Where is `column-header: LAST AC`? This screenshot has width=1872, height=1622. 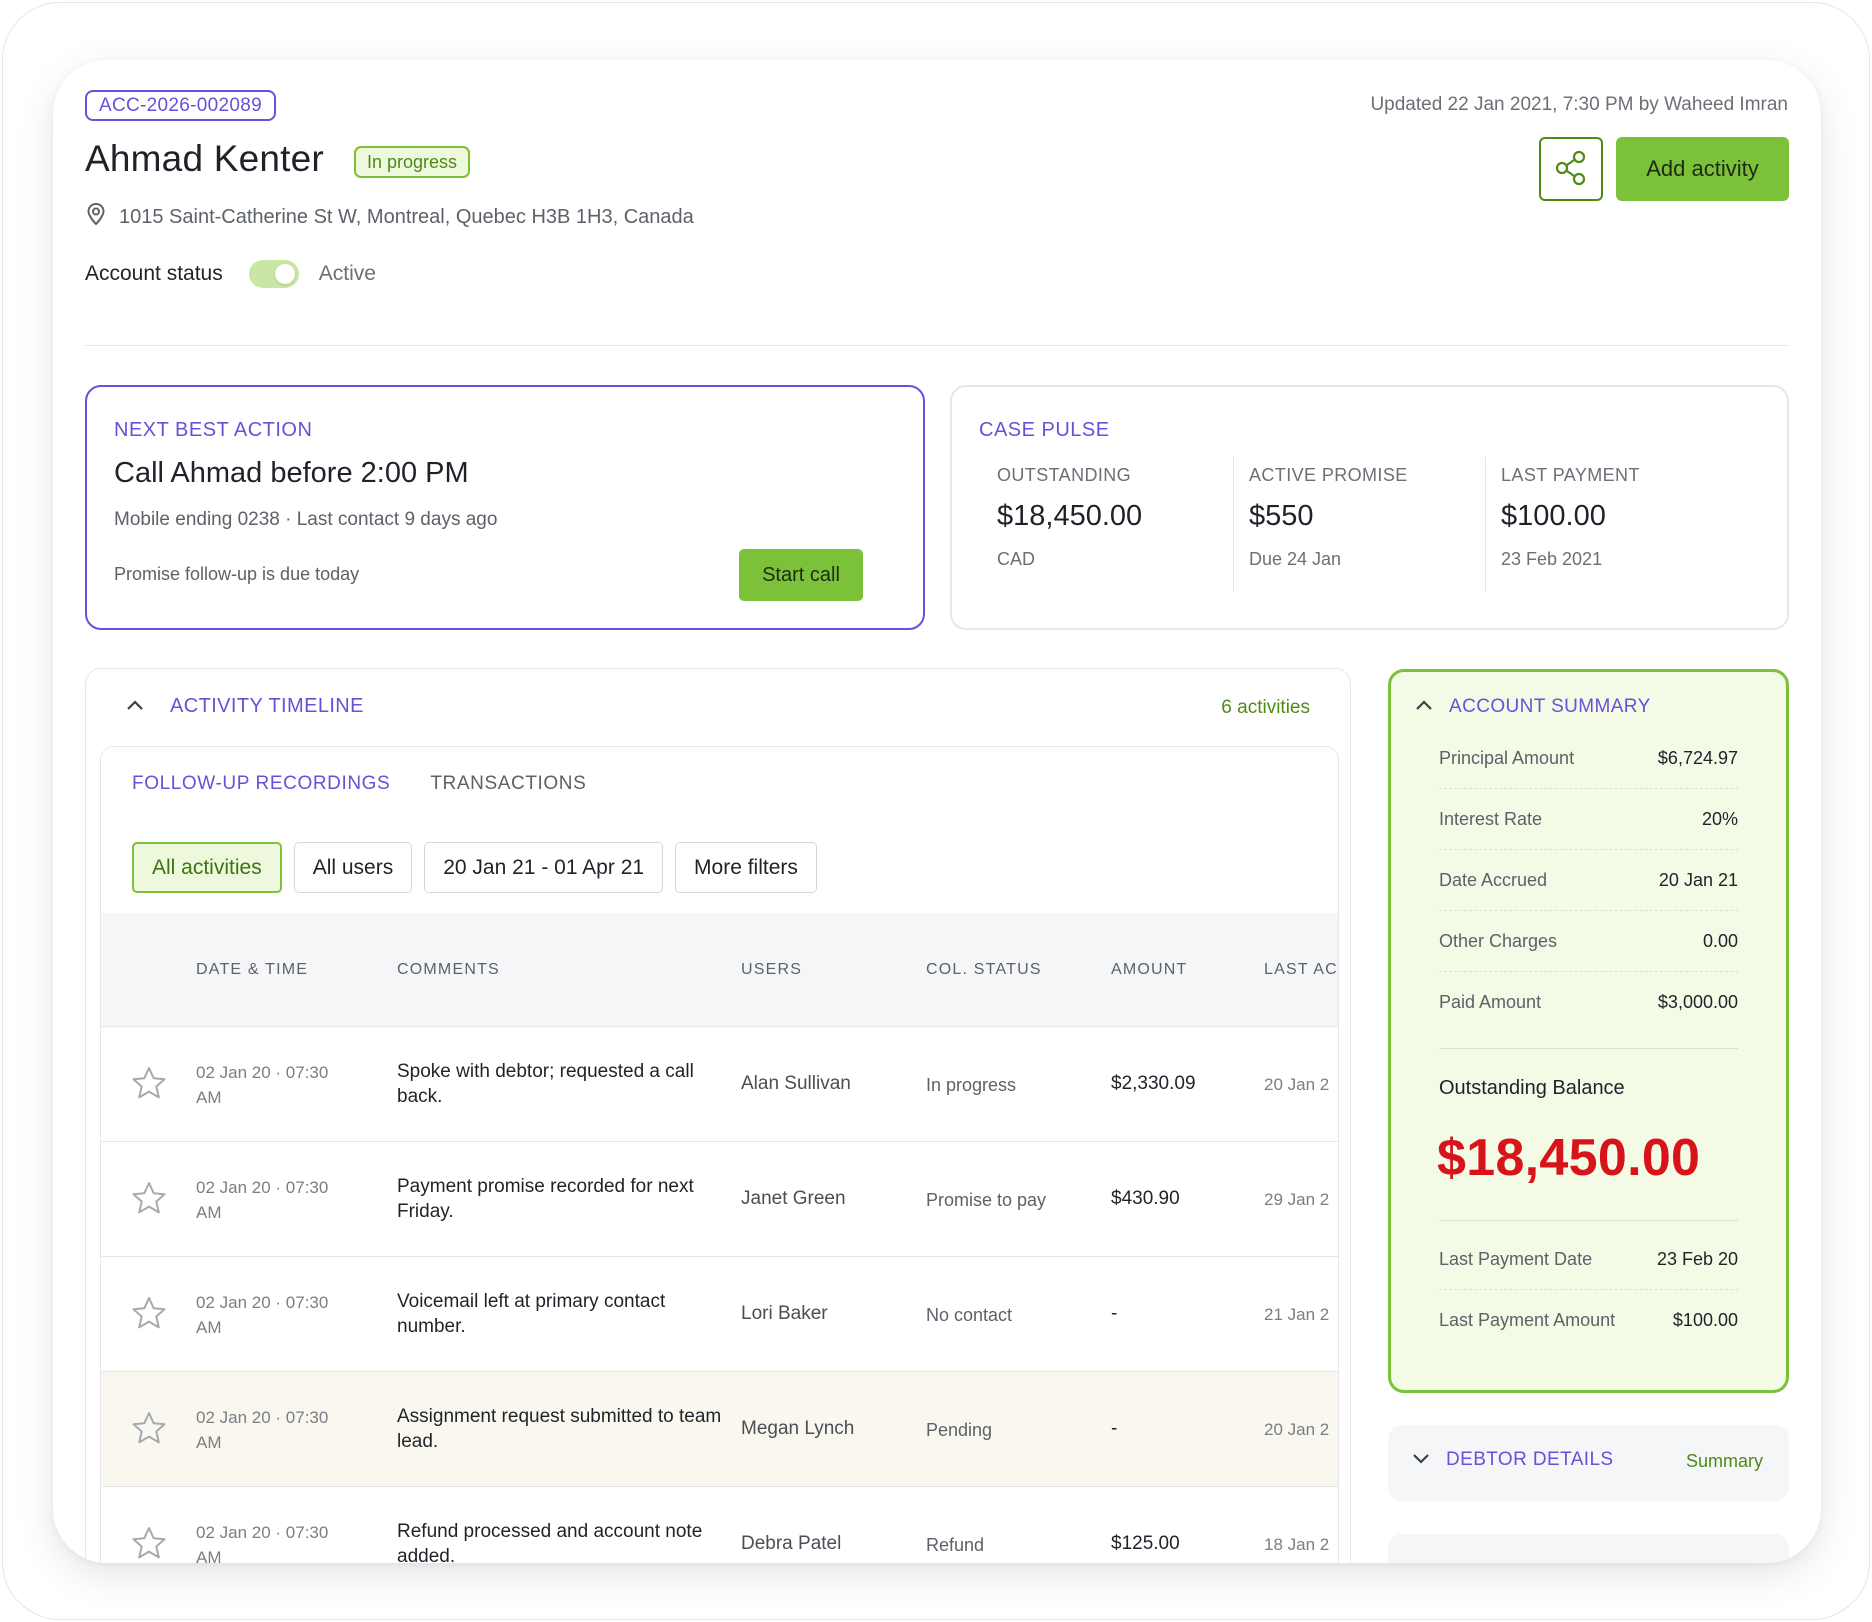 column-header: LAST AC is located at coordinates (1301, 969).